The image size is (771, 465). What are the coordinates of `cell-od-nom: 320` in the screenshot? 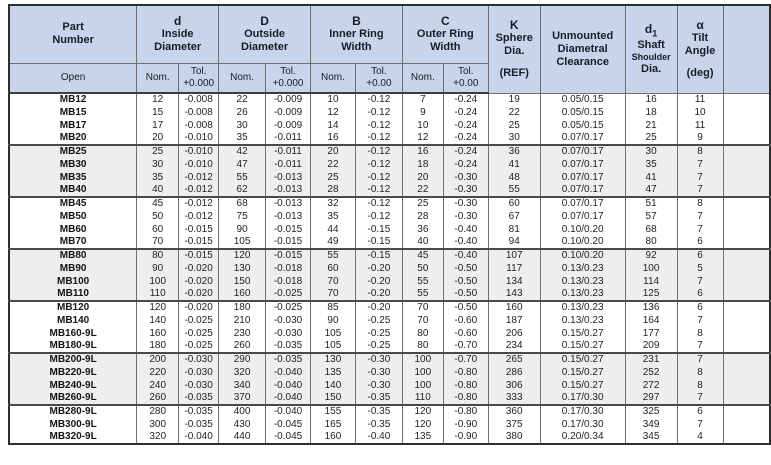 It's located at (242, 372).